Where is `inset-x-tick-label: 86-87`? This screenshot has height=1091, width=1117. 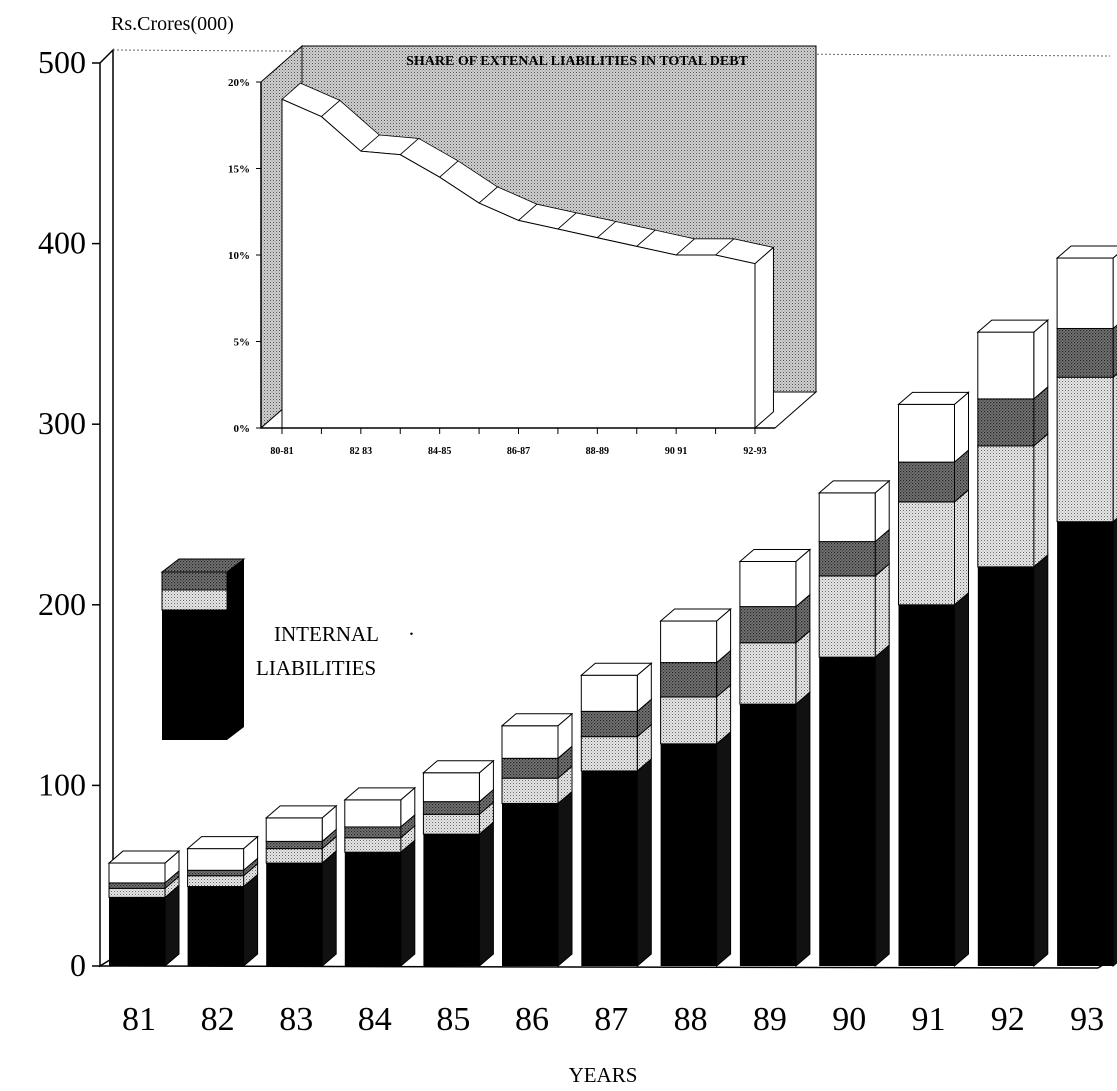 inset-x-tick-label: 86-87 is located at coordinates (518, 451).